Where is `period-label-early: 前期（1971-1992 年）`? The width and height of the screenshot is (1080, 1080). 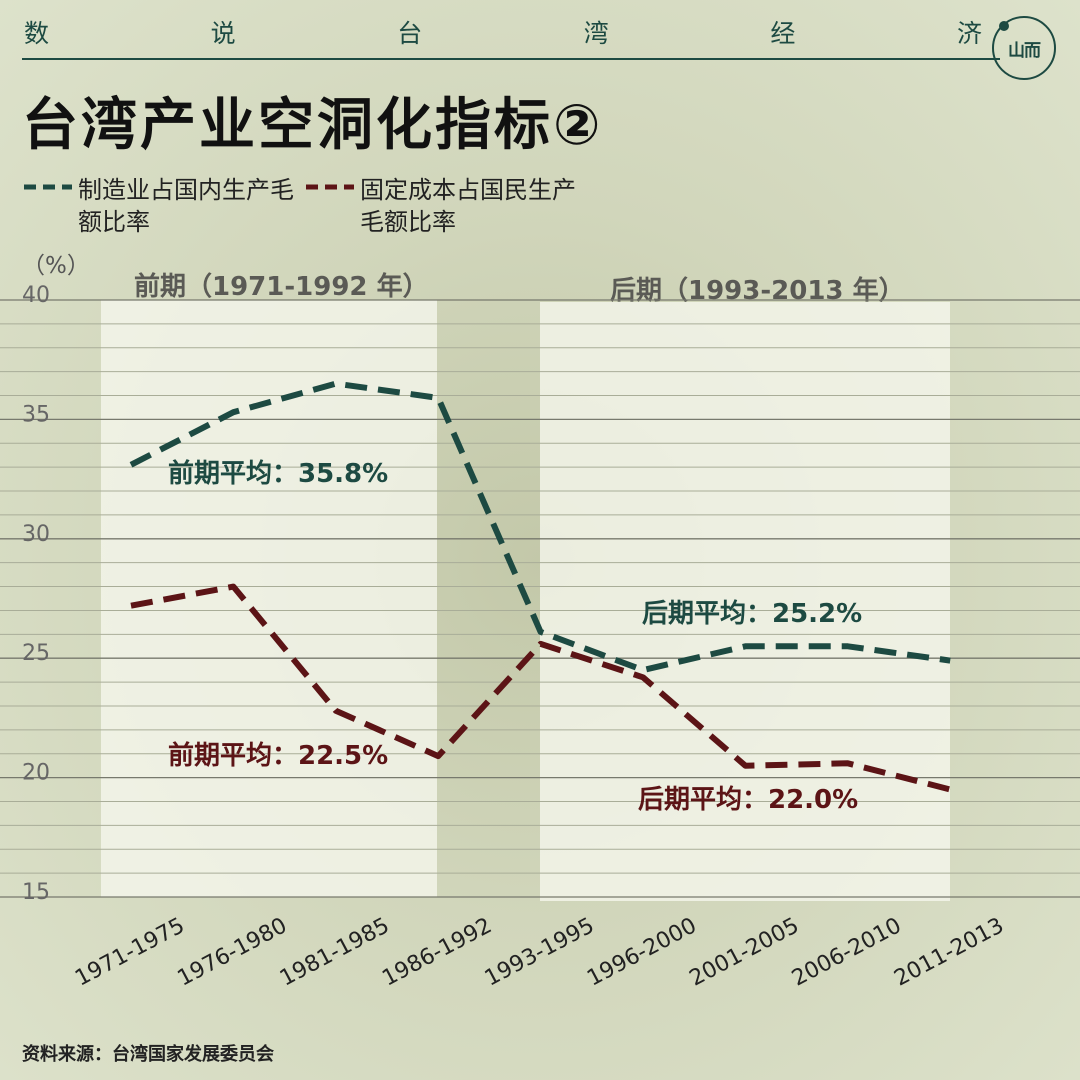
period-label-early: 前期（1971-1992 年） is located at coordinates (281, 287).